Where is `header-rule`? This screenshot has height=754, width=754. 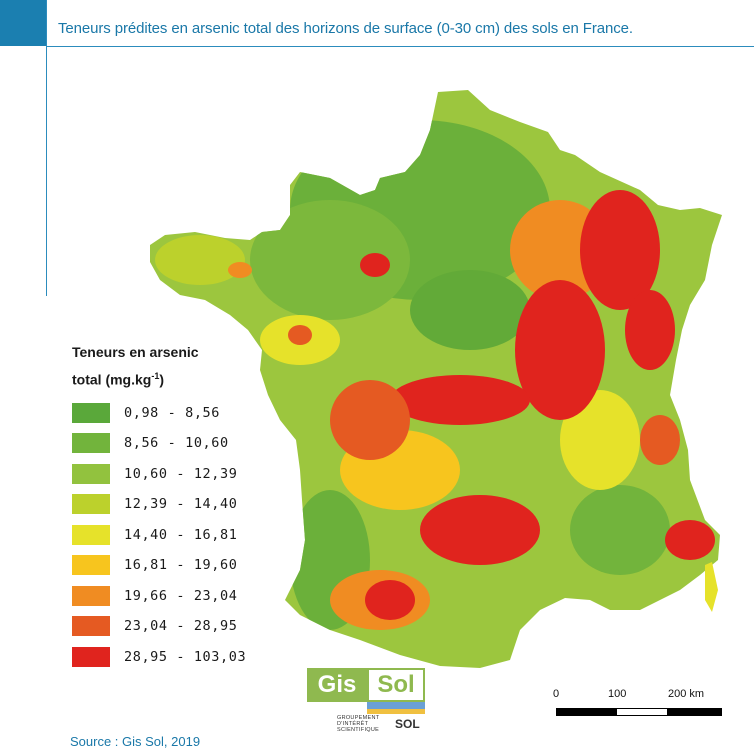
header-rule is located at coordinates (400, 46).